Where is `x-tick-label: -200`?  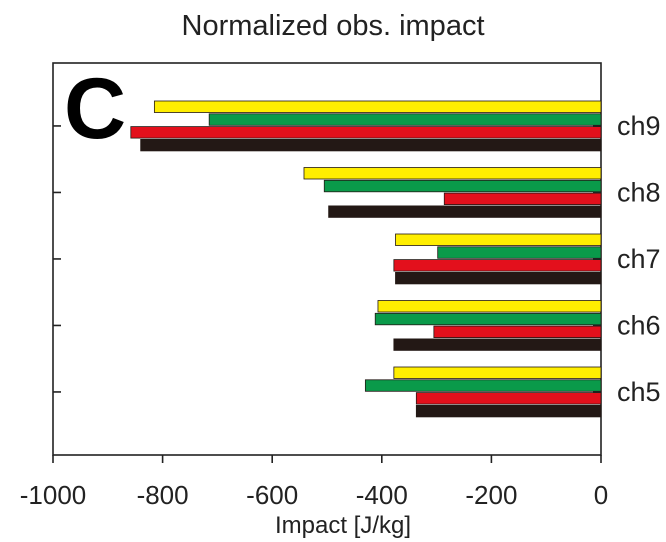 x-tick-label: -200 is located at coordinates (491, 495).